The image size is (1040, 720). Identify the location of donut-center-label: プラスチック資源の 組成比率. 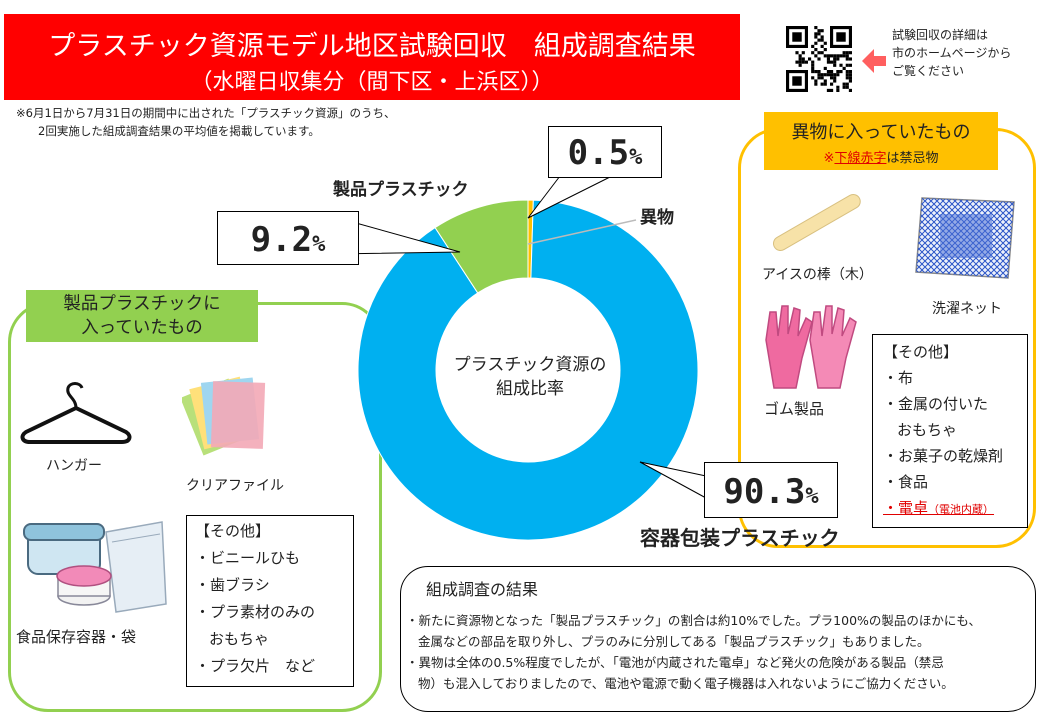
(530, 377).